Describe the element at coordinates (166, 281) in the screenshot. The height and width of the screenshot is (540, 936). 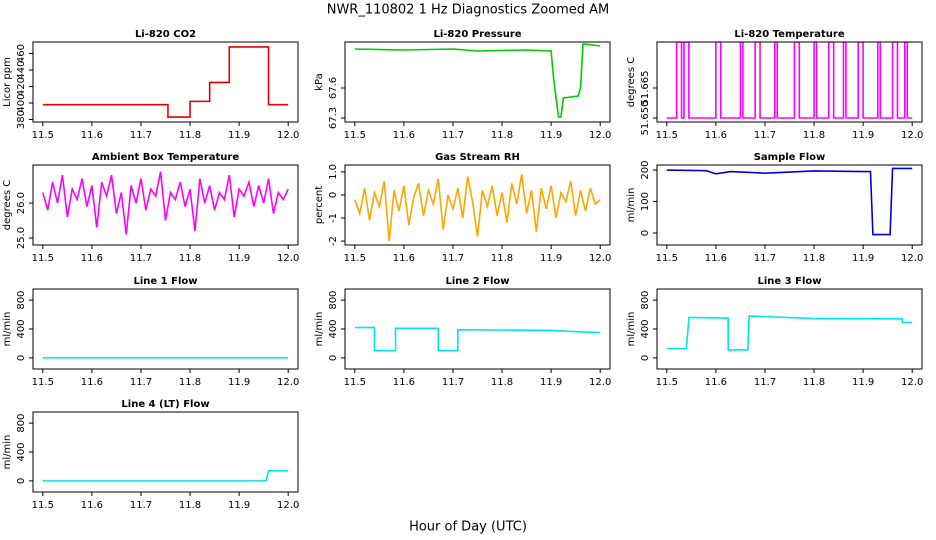
I see `panel-title: Line 1 Flow` at that location.